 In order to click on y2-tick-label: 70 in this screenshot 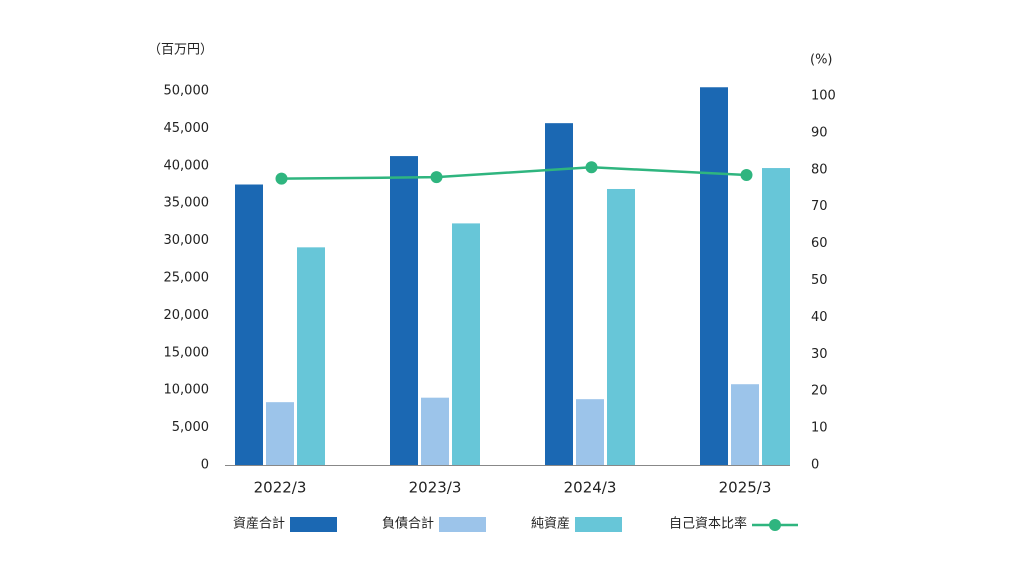, I will do `click(819, 206)`.